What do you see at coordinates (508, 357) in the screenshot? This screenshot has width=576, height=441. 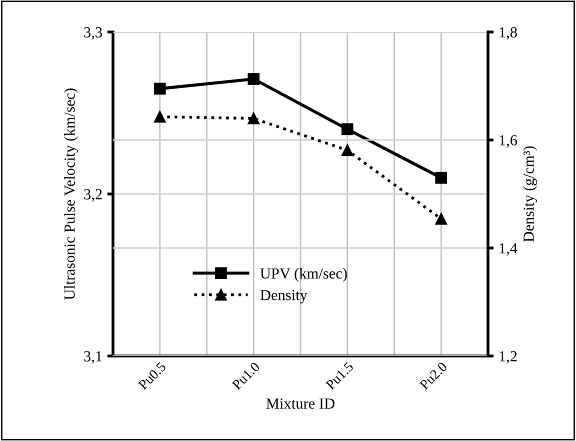 I see `y2-tick-label: 1,2` at bounding box center [508, 357].